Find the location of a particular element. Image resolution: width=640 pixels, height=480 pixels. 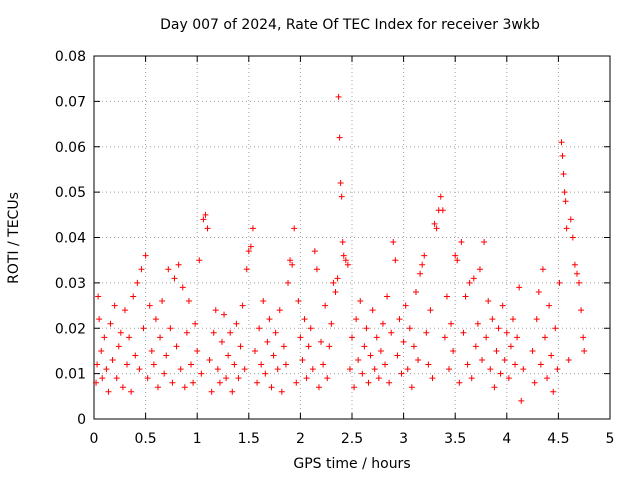

x-tick-label: 3 is located at coordinates (403, 439).